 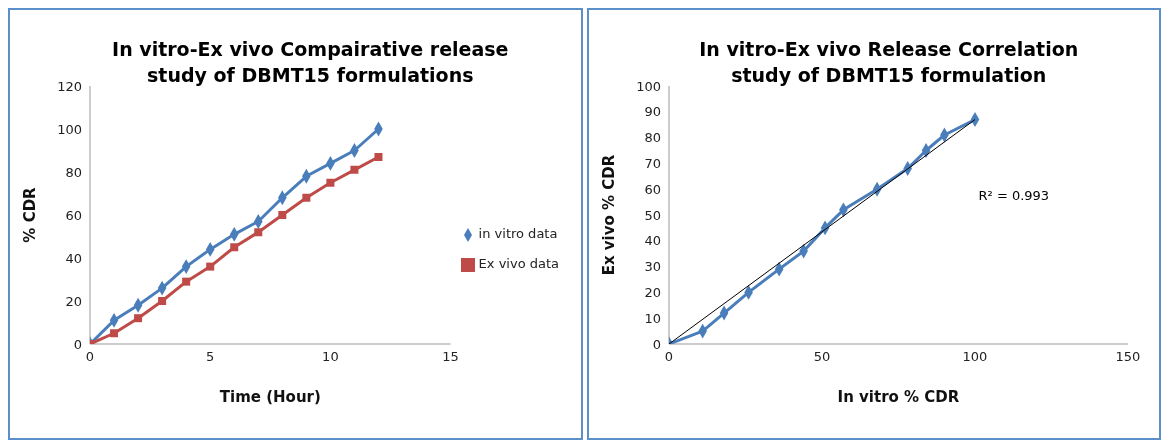 What do you see at coordinates (652, 164) in the screenshot?
I see `y-tick-label: 70` at bounding box center [652, 164].